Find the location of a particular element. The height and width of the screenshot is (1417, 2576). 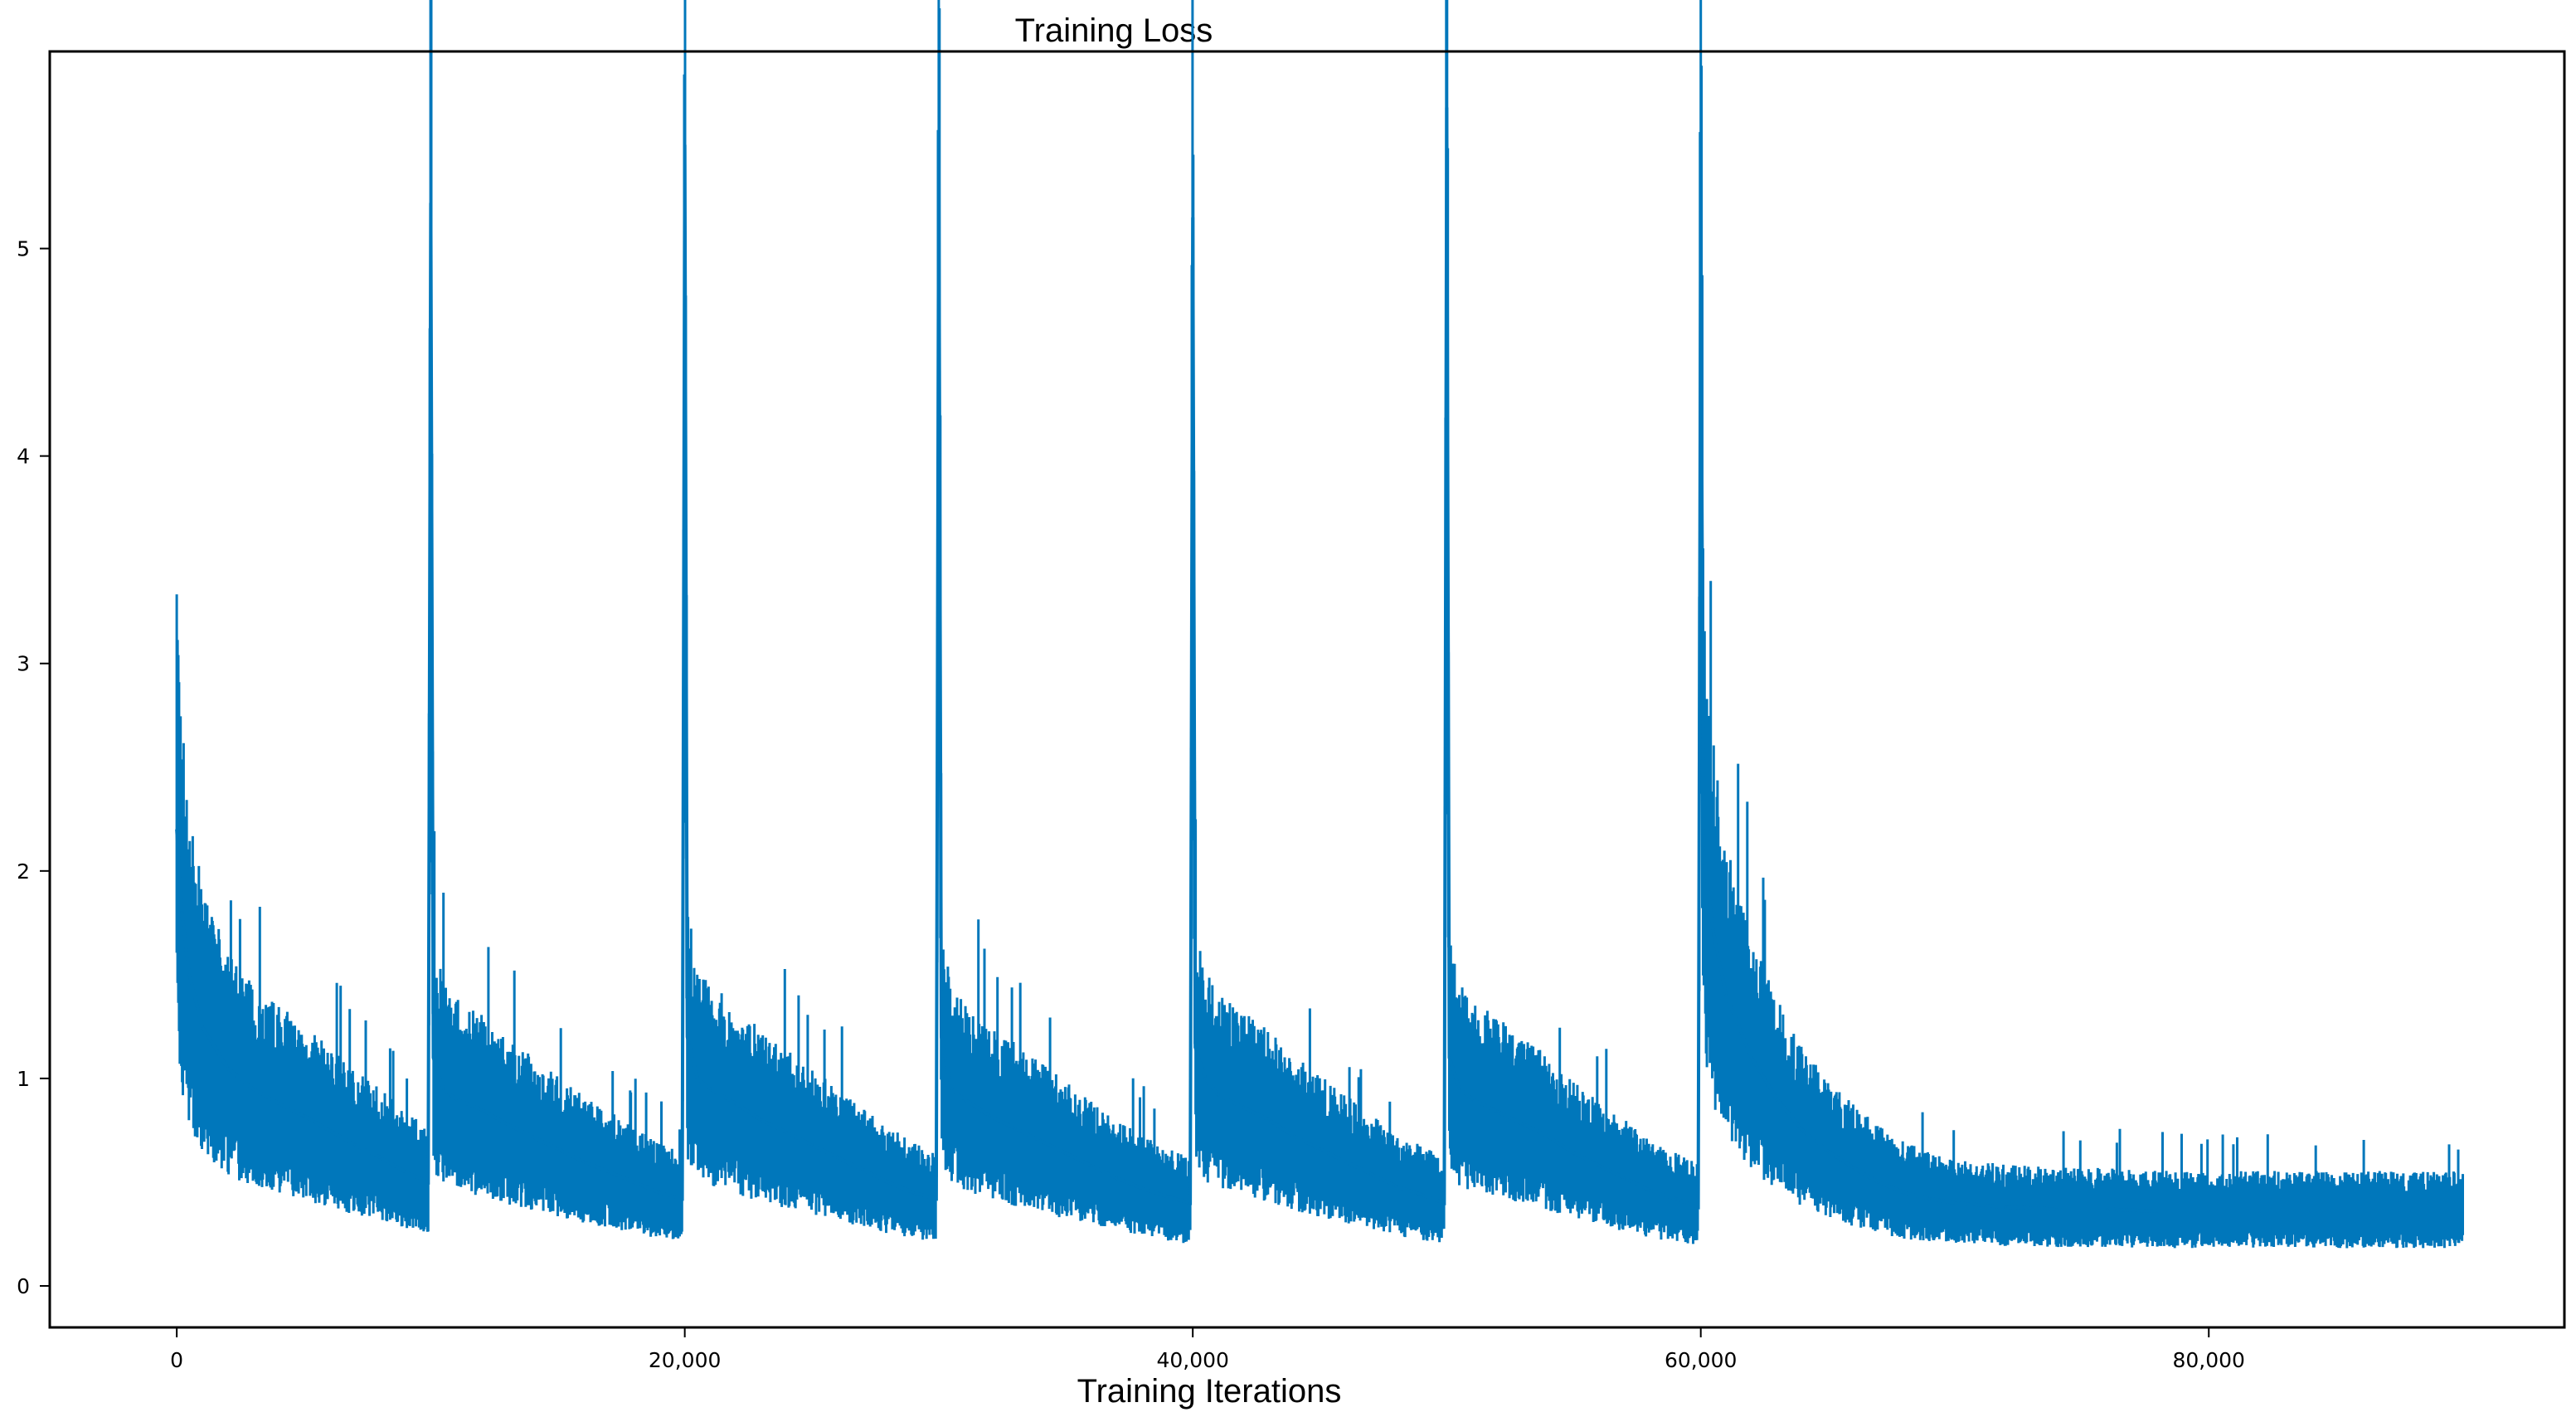

x-axis: 0 20,000 40,000 60,000 80,000 is located at coordinates (1207, 1349).